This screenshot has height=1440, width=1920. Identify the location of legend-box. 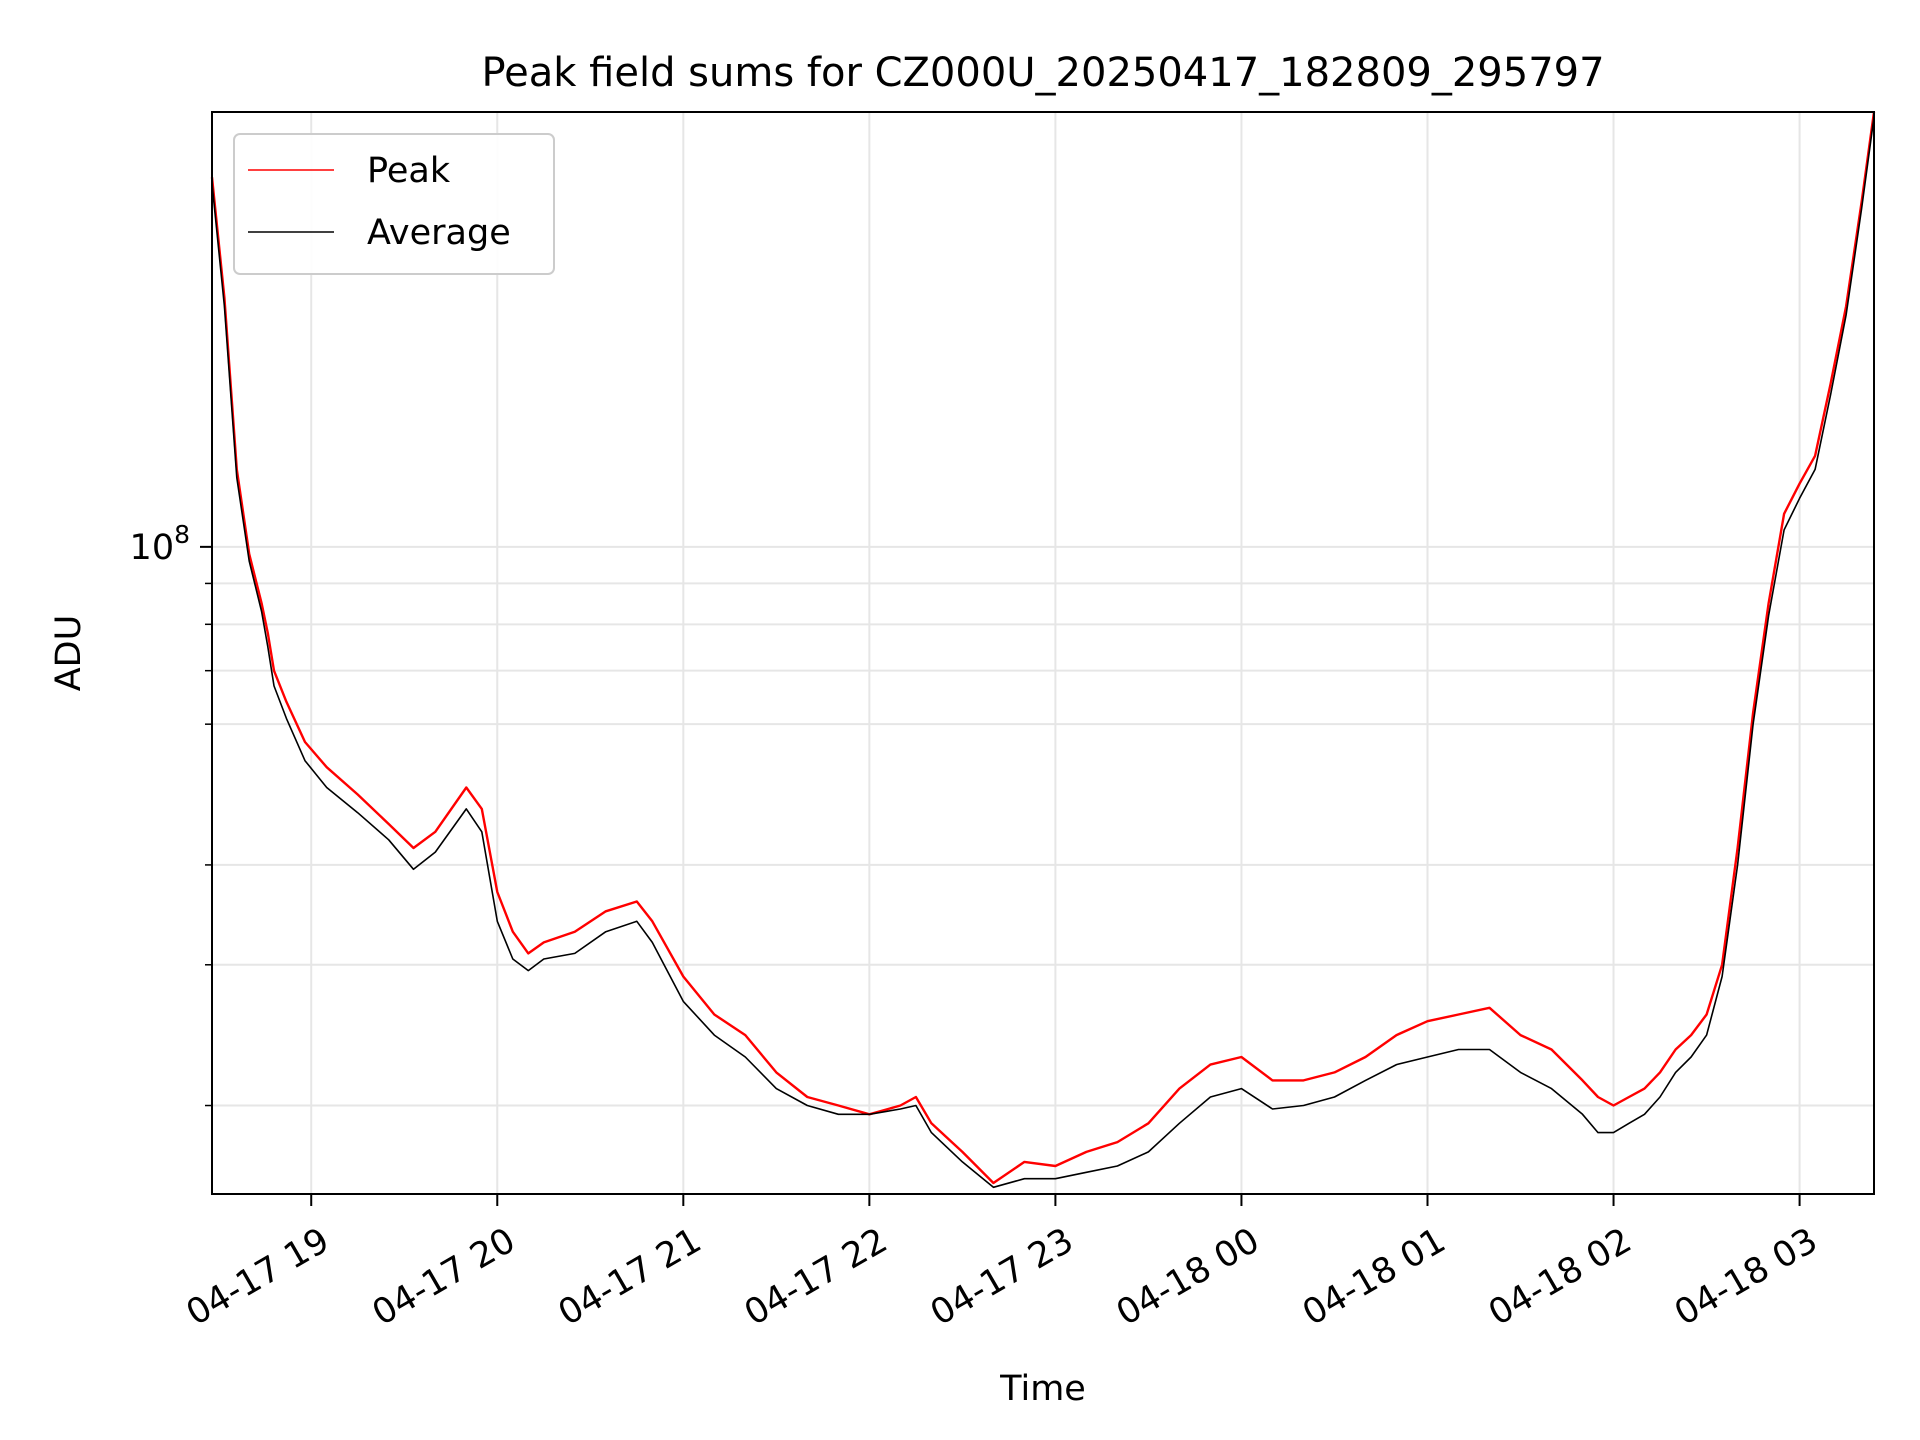
(394, 204).